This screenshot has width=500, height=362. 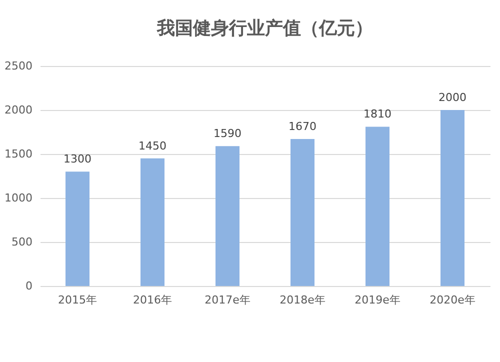 What do you see at coordinates (453, 300) in the screenshot?
I see `x-tick-label: 2020e年` at bounding box center [453, 300].